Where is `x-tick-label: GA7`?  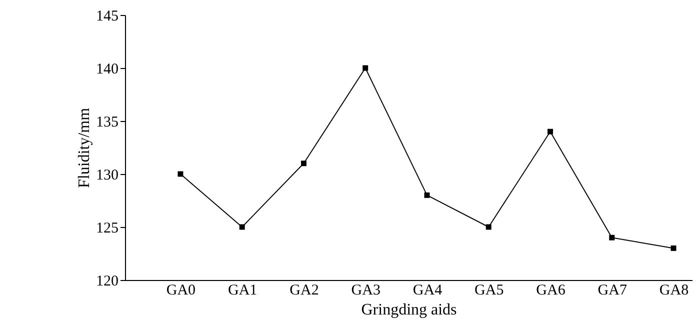
x-tick-label: GA7 is located at coordinates (613, 290).